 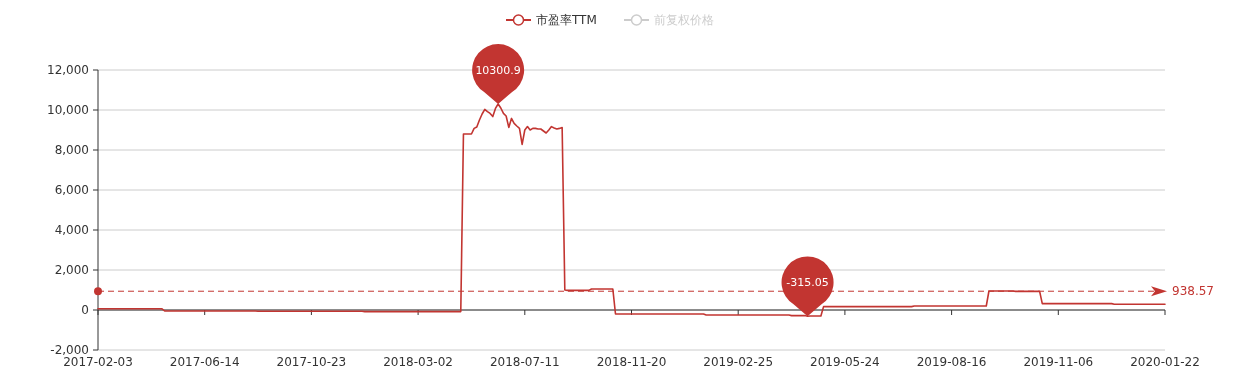 What do you see at coordinates (68, 70) in the screenshot?
I see `y-tick-label: 12,000` at bounding box center [68, 70].